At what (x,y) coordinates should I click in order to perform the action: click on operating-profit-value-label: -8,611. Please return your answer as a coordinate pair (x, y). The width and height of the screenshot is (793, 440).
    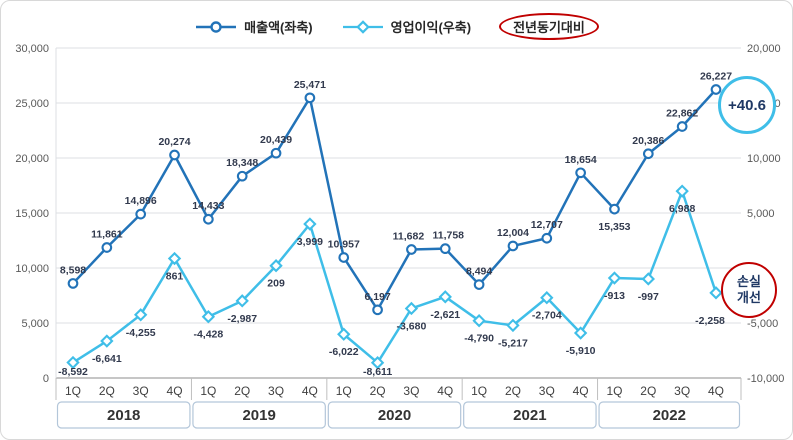
    Looking at the image, I should click on (377, 372).